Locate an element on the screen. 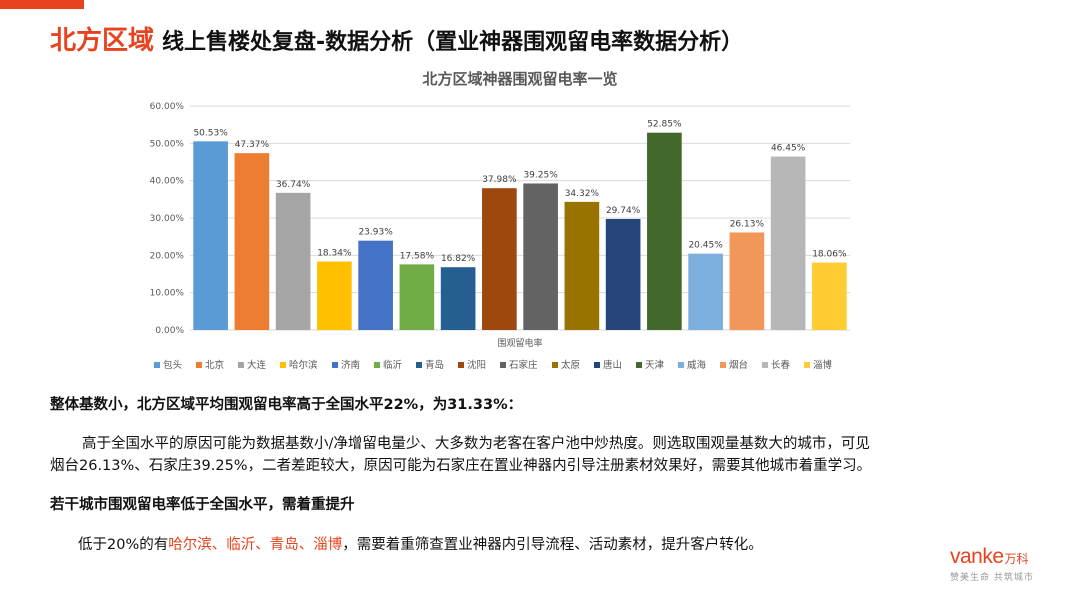 The height and width of the screenshot is (607, 1080). data-label: 29.74% is located at coordinates (623, 211).